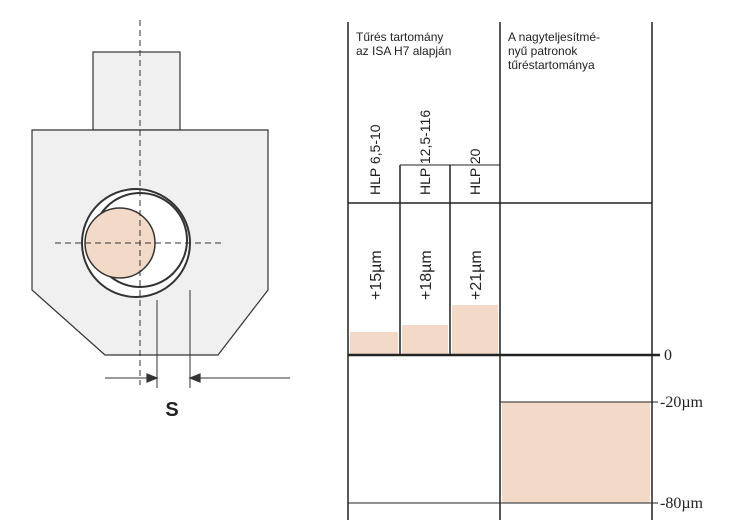 The image size is (735, 524). I want to click on tolerance-label: +18µm, so click(426, 275).